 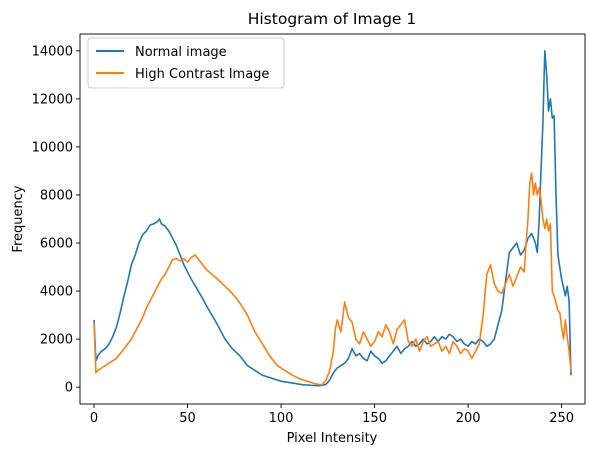 What do you see at coordinates (56, 244) in the screenshot?
I see `y-tick-label: 6000` at bounding box center [56, 244].